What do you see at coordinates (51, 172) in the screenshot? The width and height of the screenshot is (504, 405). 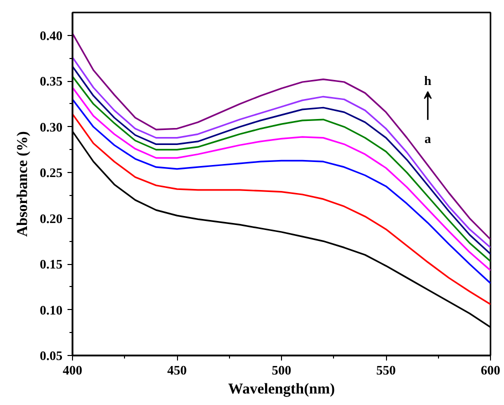 I see `y-tick-label: 0.25` at bounding box center [51, 172].